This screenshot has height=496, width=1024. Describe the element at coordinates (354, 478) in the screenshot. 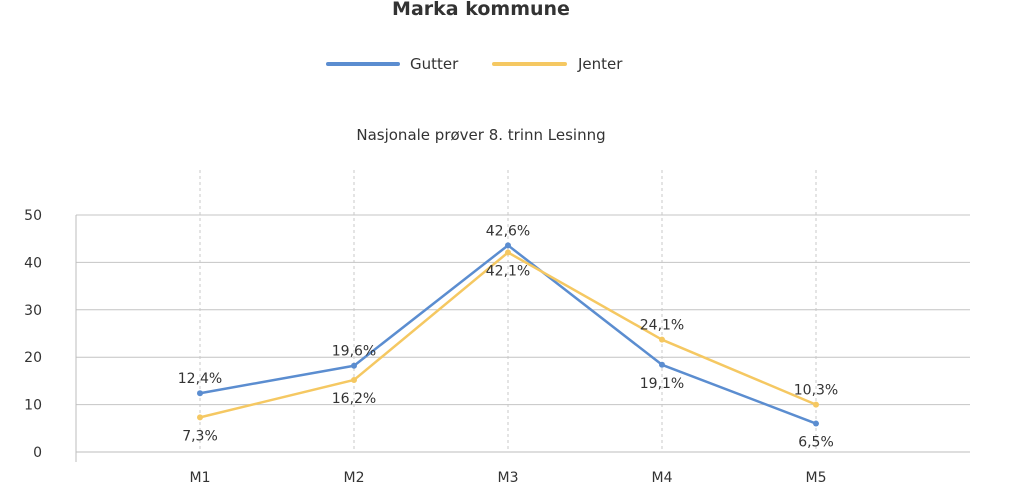

I see `x-tick-label: M2` at that location.